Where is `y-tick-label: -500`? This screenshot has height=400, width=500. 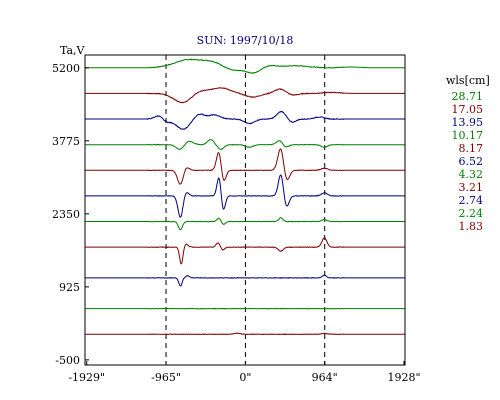
y-tick-label: -500 is located at coordinates (67, 360).